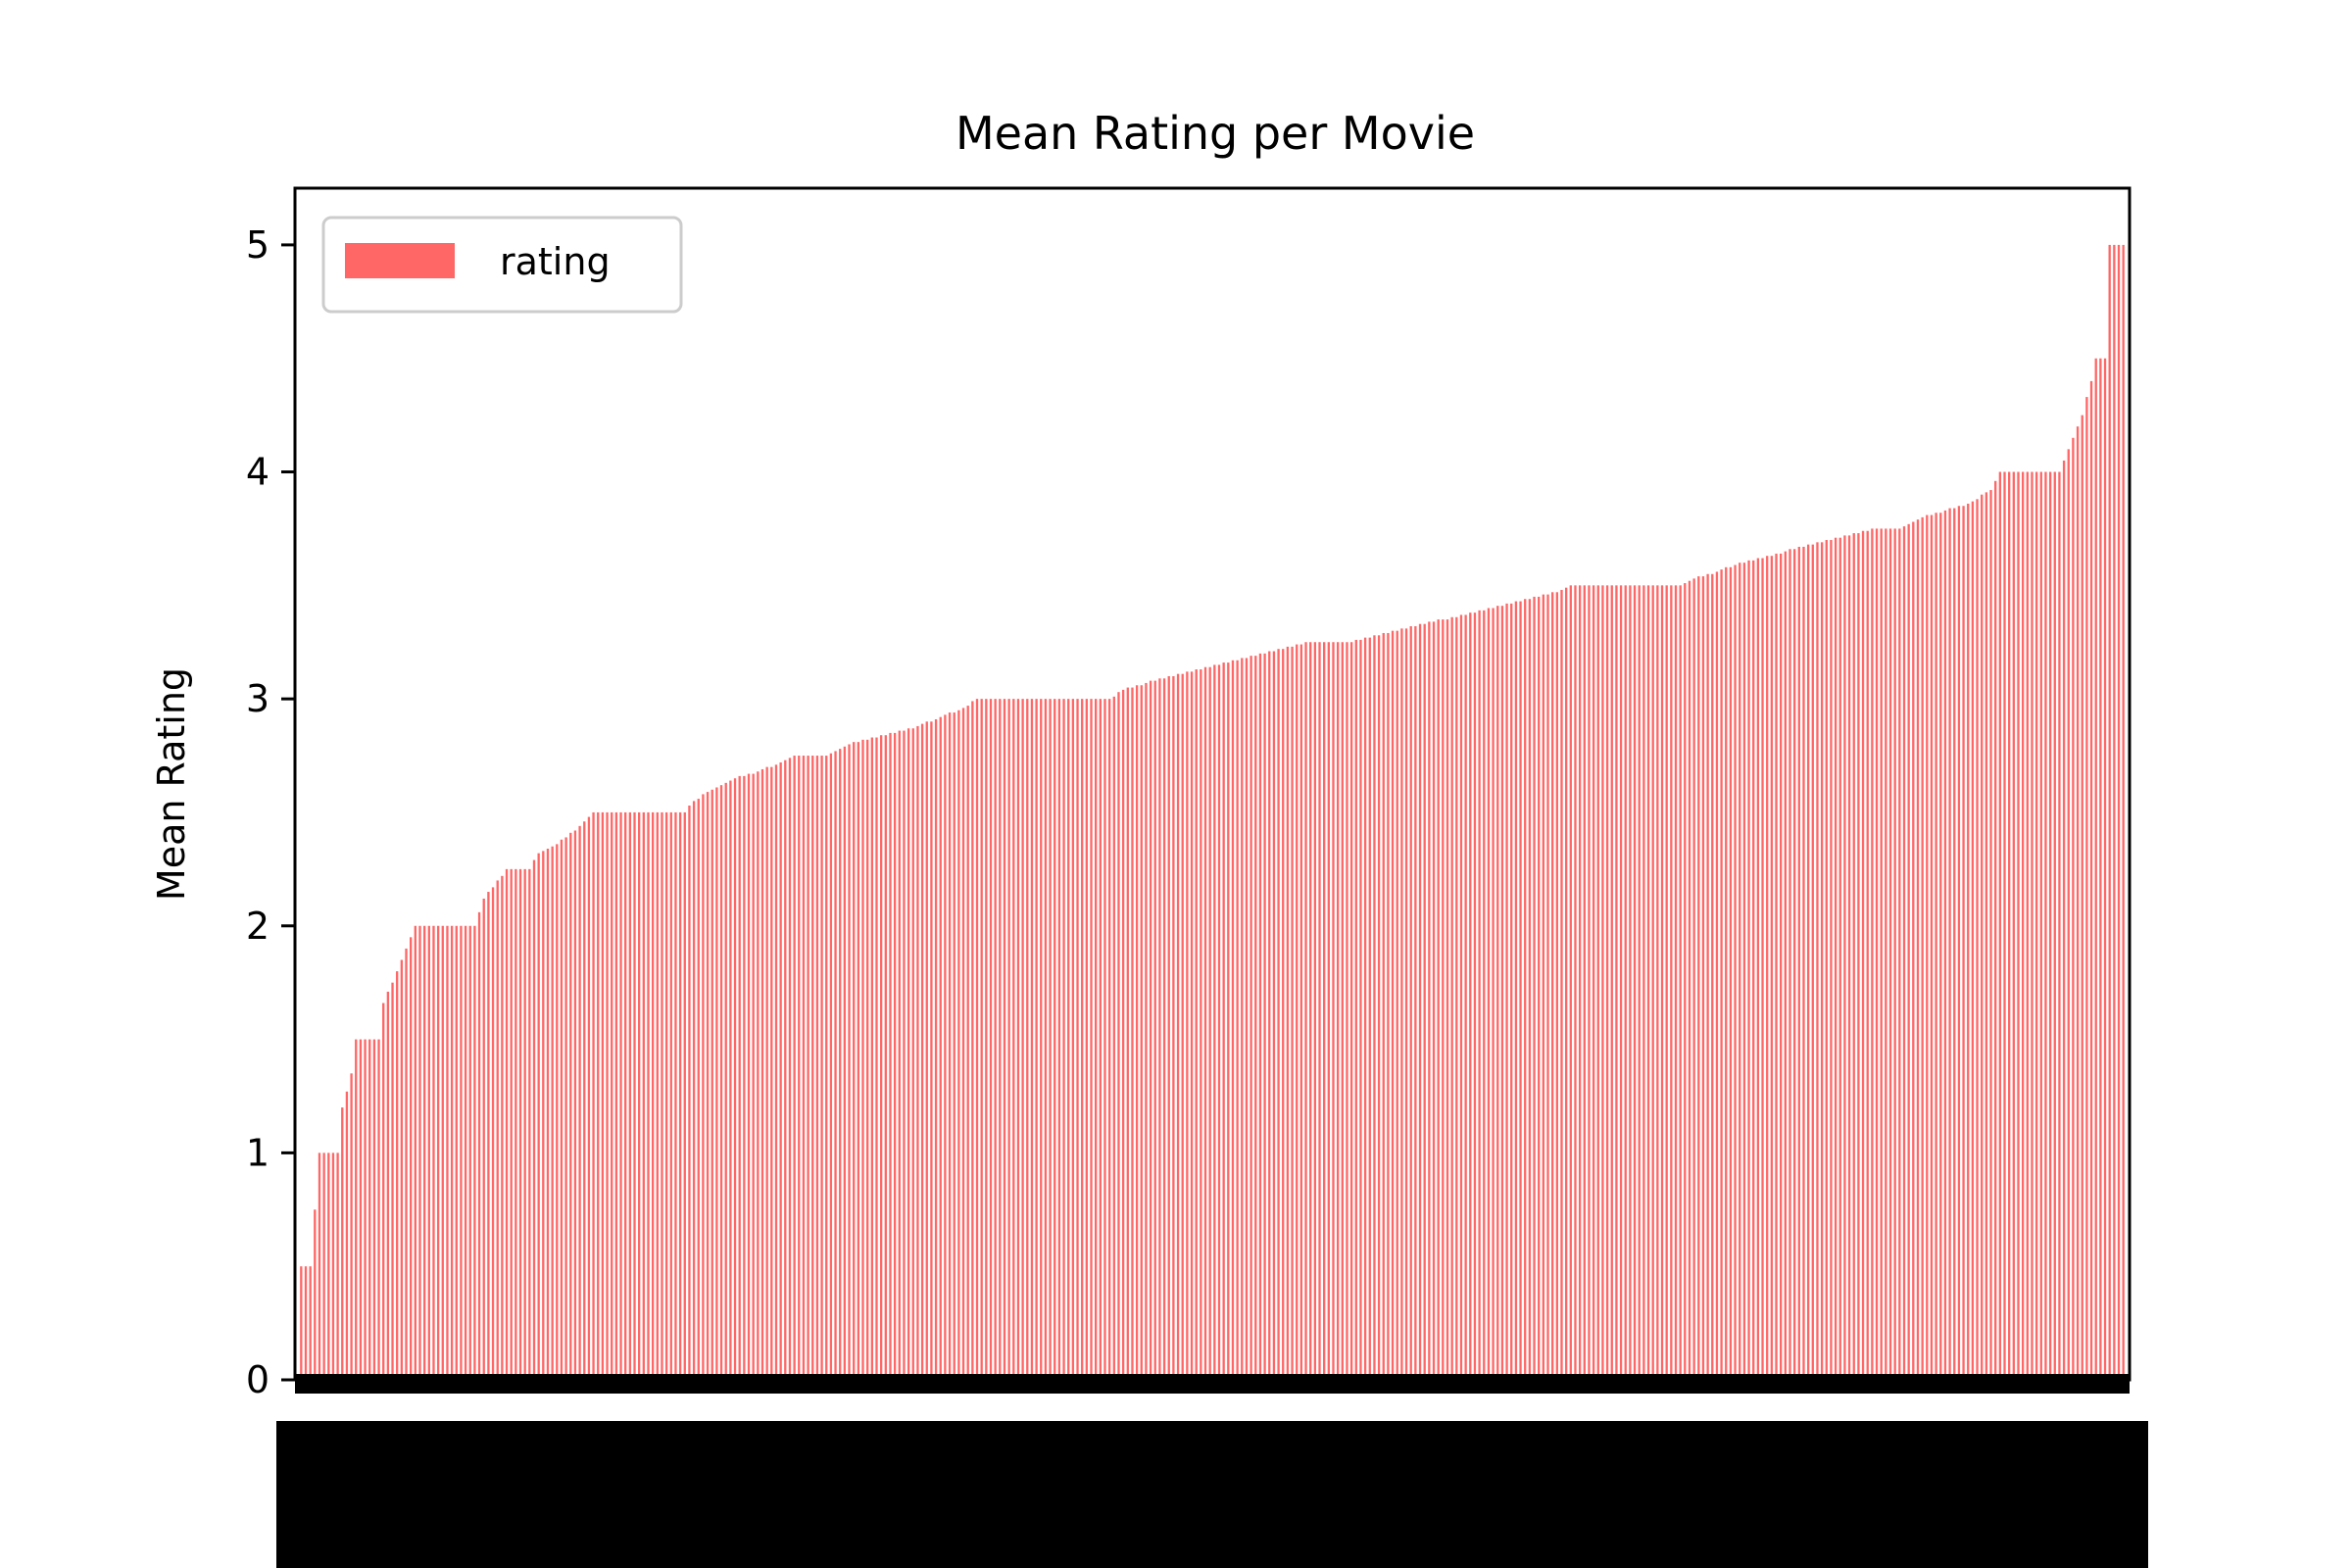 The image size is (2352, 1568). Describe the element at coordinates (270, 812) in the screenshot. I see `y-tick-group: 0 1 2 3 4 5` at that location.